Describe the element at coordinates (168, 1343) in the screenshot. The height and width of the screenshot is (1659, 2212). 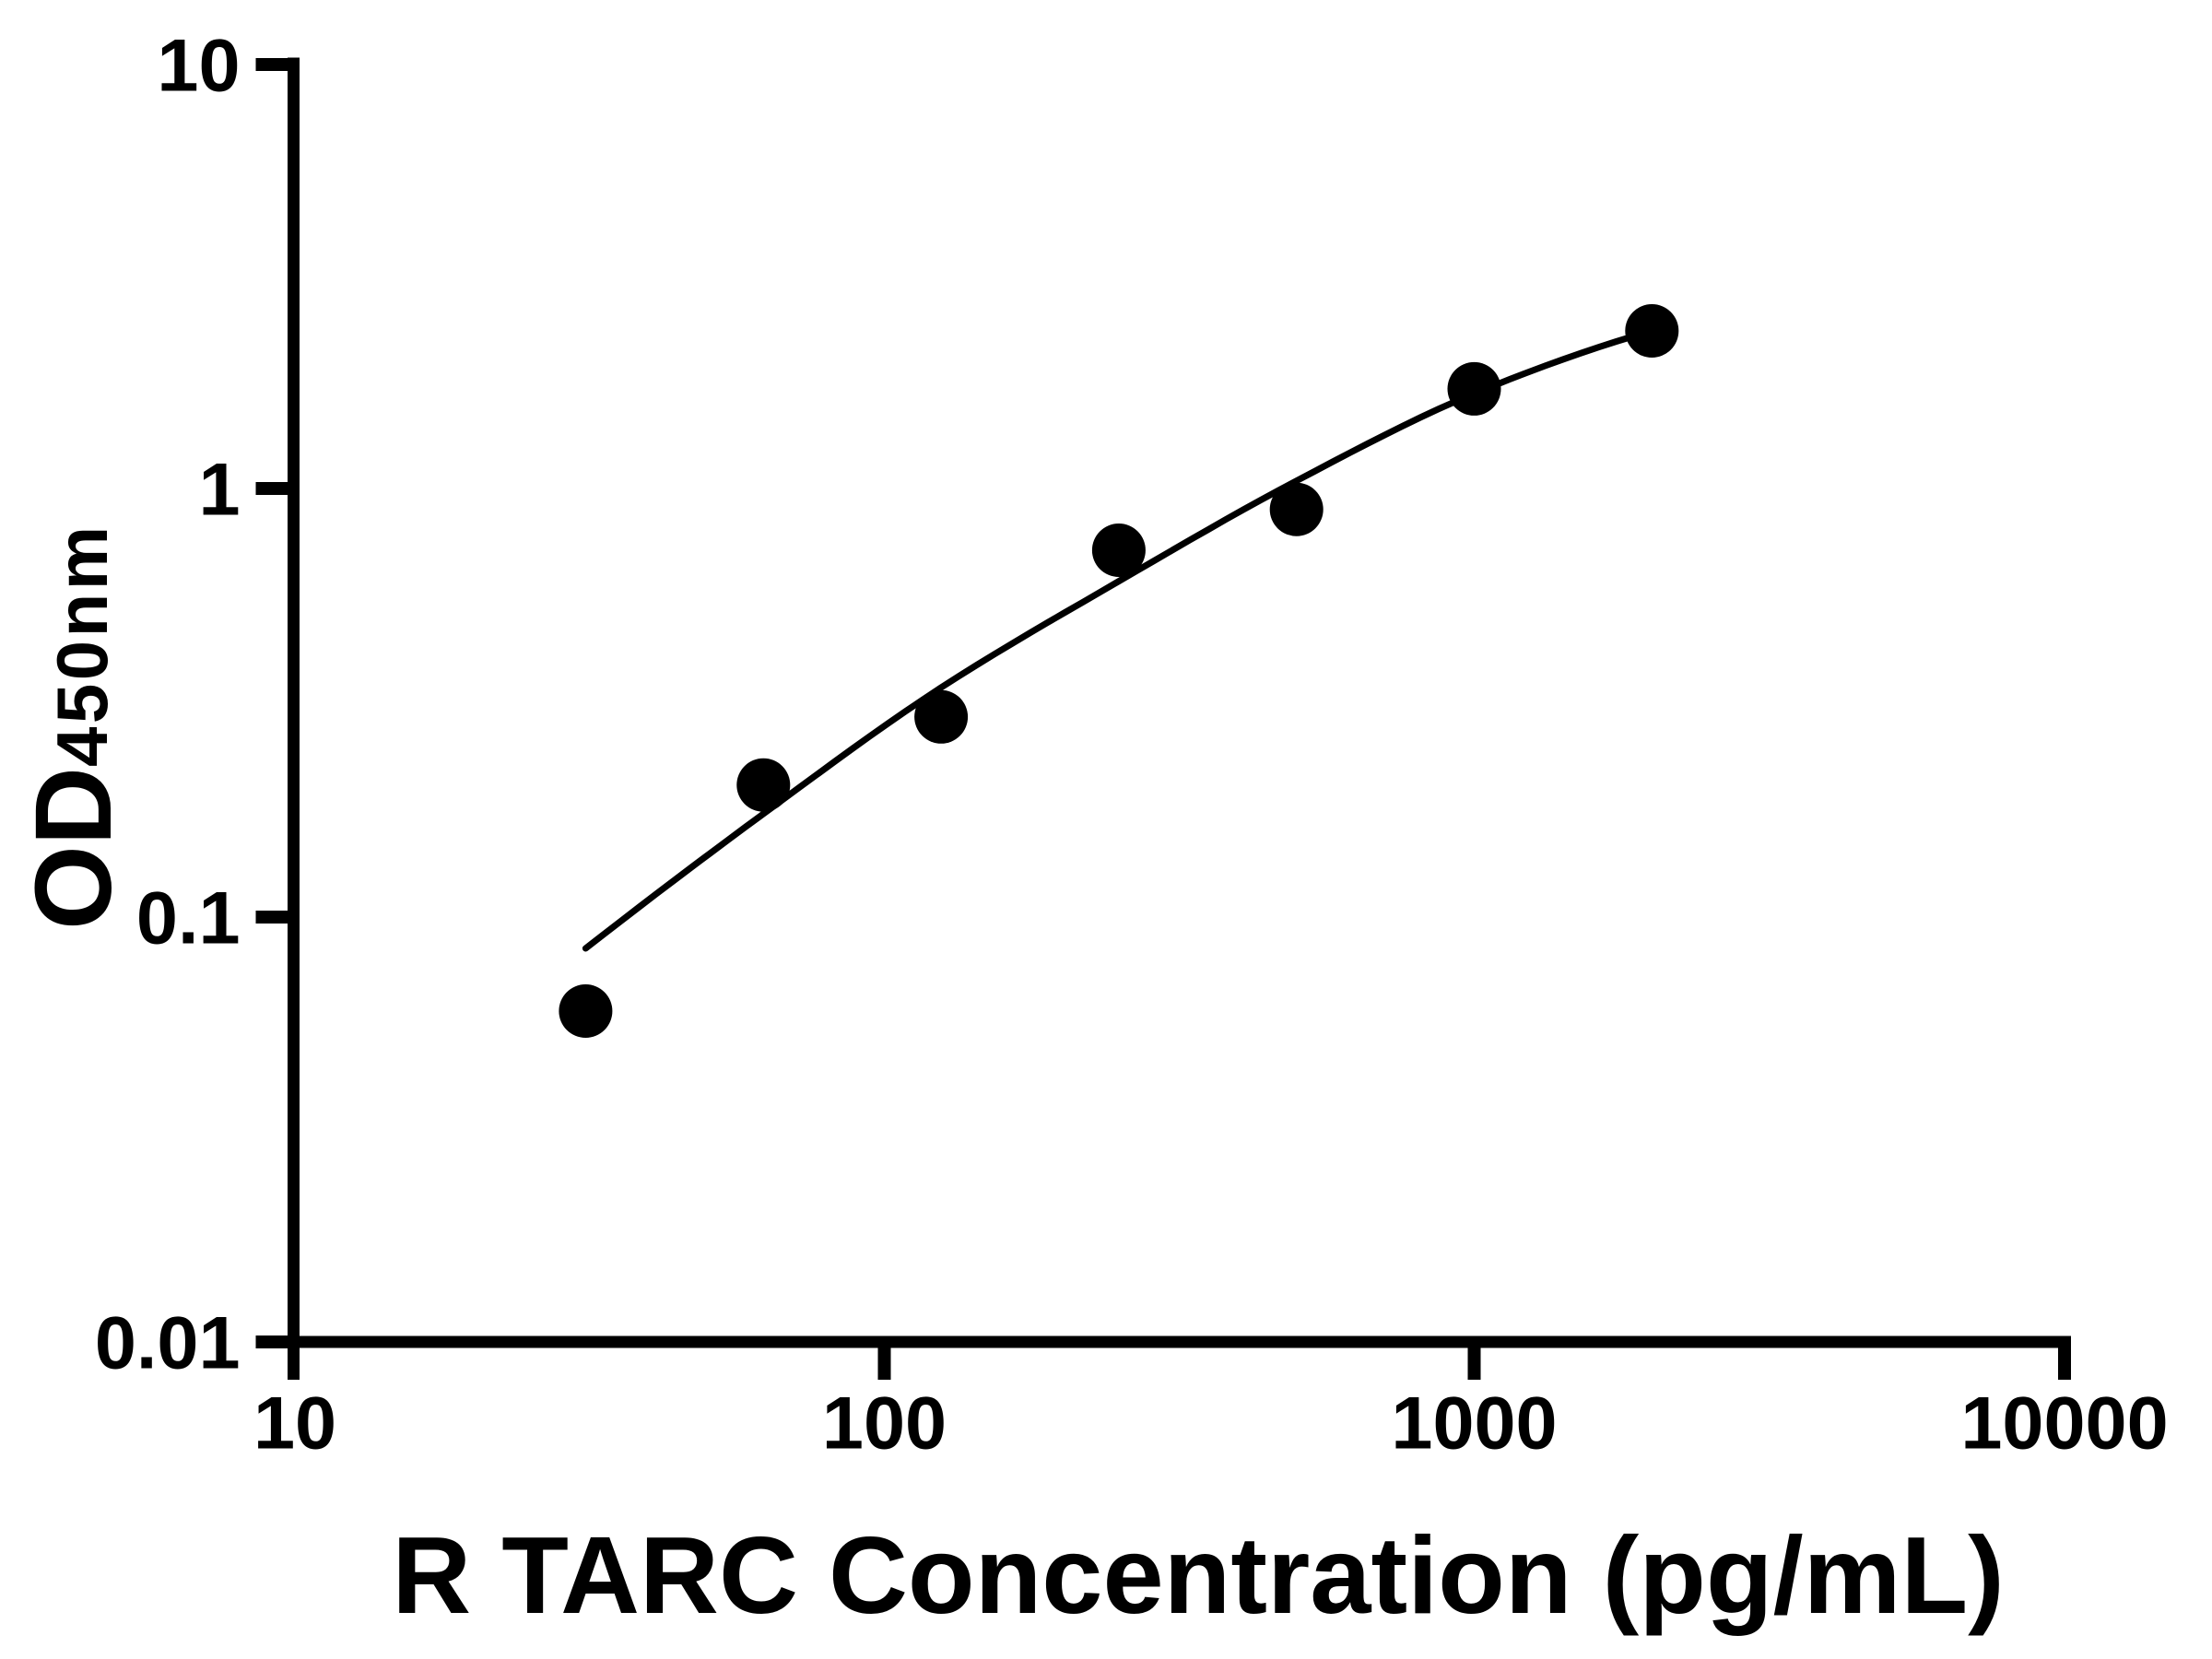
I see `svg-text: 0.01` at that location.